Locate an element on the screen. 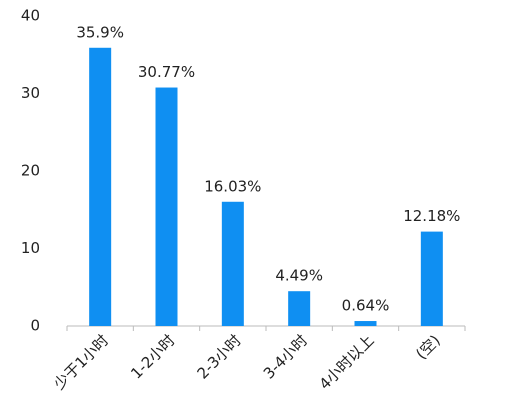 The image size is (514, 415). y-tick-label: 30 is located at coordinates (30, 93).